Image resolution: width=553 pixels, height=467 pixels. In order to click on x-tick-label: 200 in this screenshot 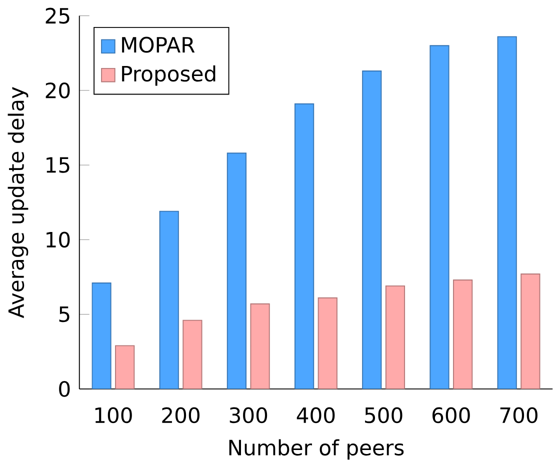, I will do `click(181, 415)`.